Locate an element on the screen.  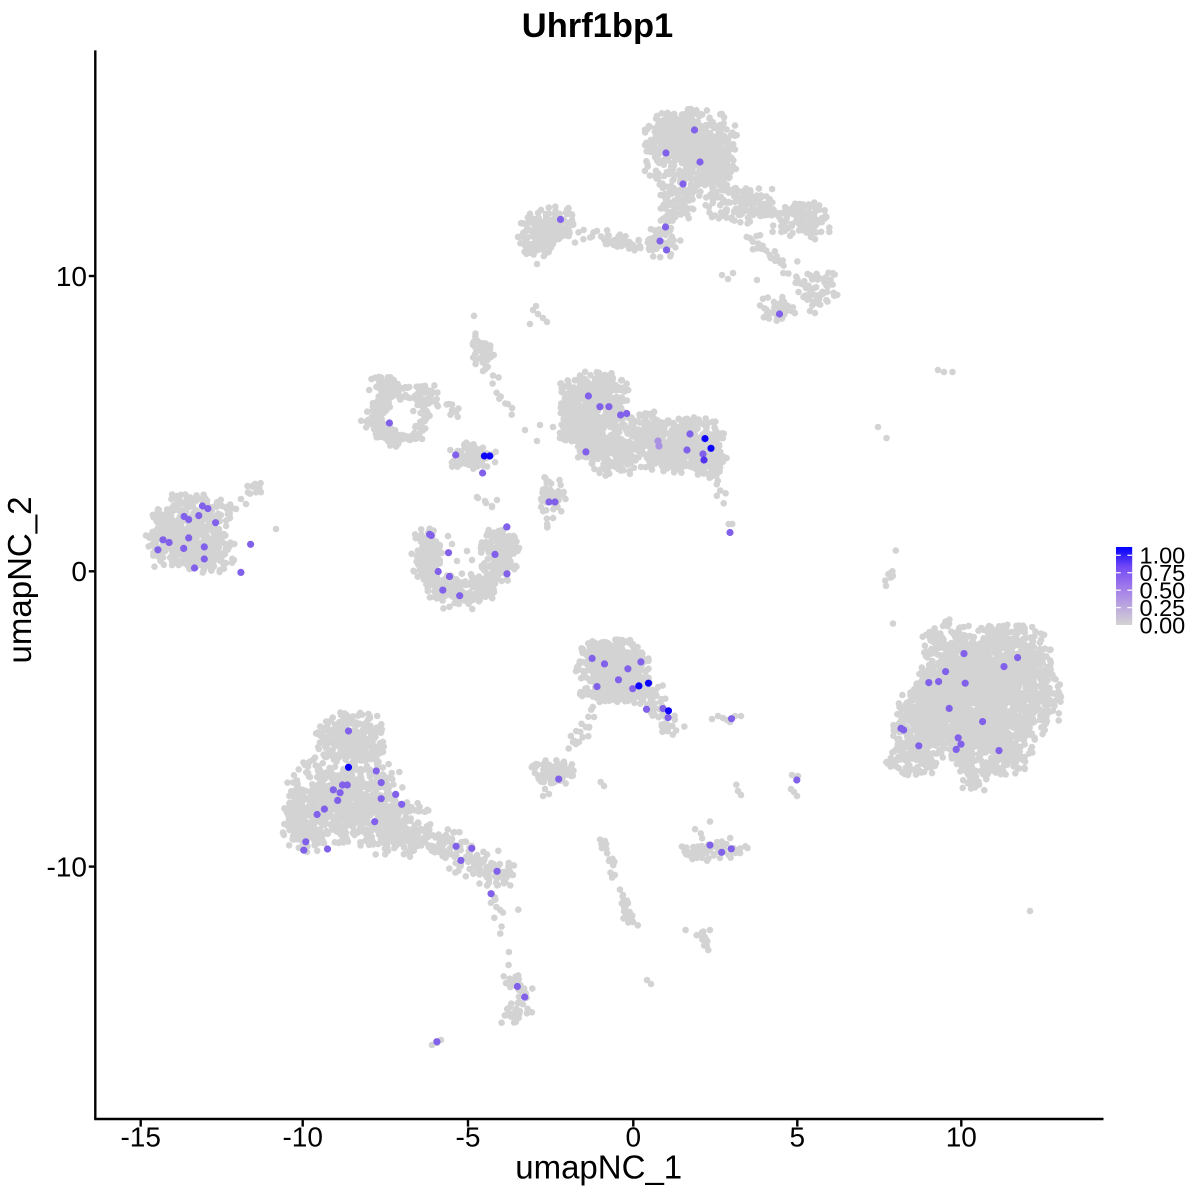
svg-text: 1.00 is located at coordinates (1163, 556).